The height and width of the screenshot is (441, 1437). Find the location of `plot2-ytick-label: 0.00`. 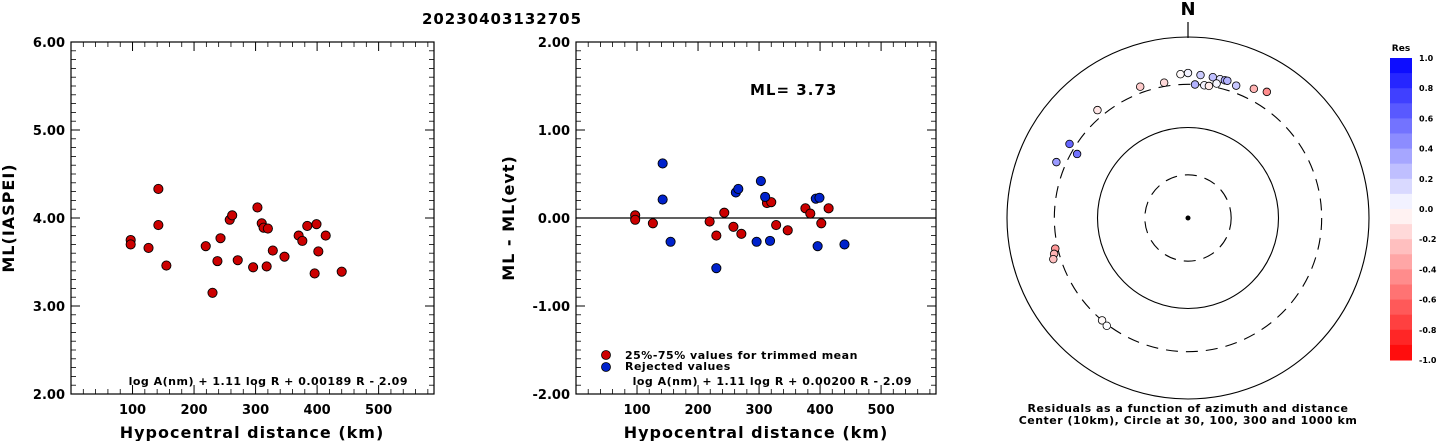

plot2-ytick-label: 0.00 is located at coordinates (554, 219).